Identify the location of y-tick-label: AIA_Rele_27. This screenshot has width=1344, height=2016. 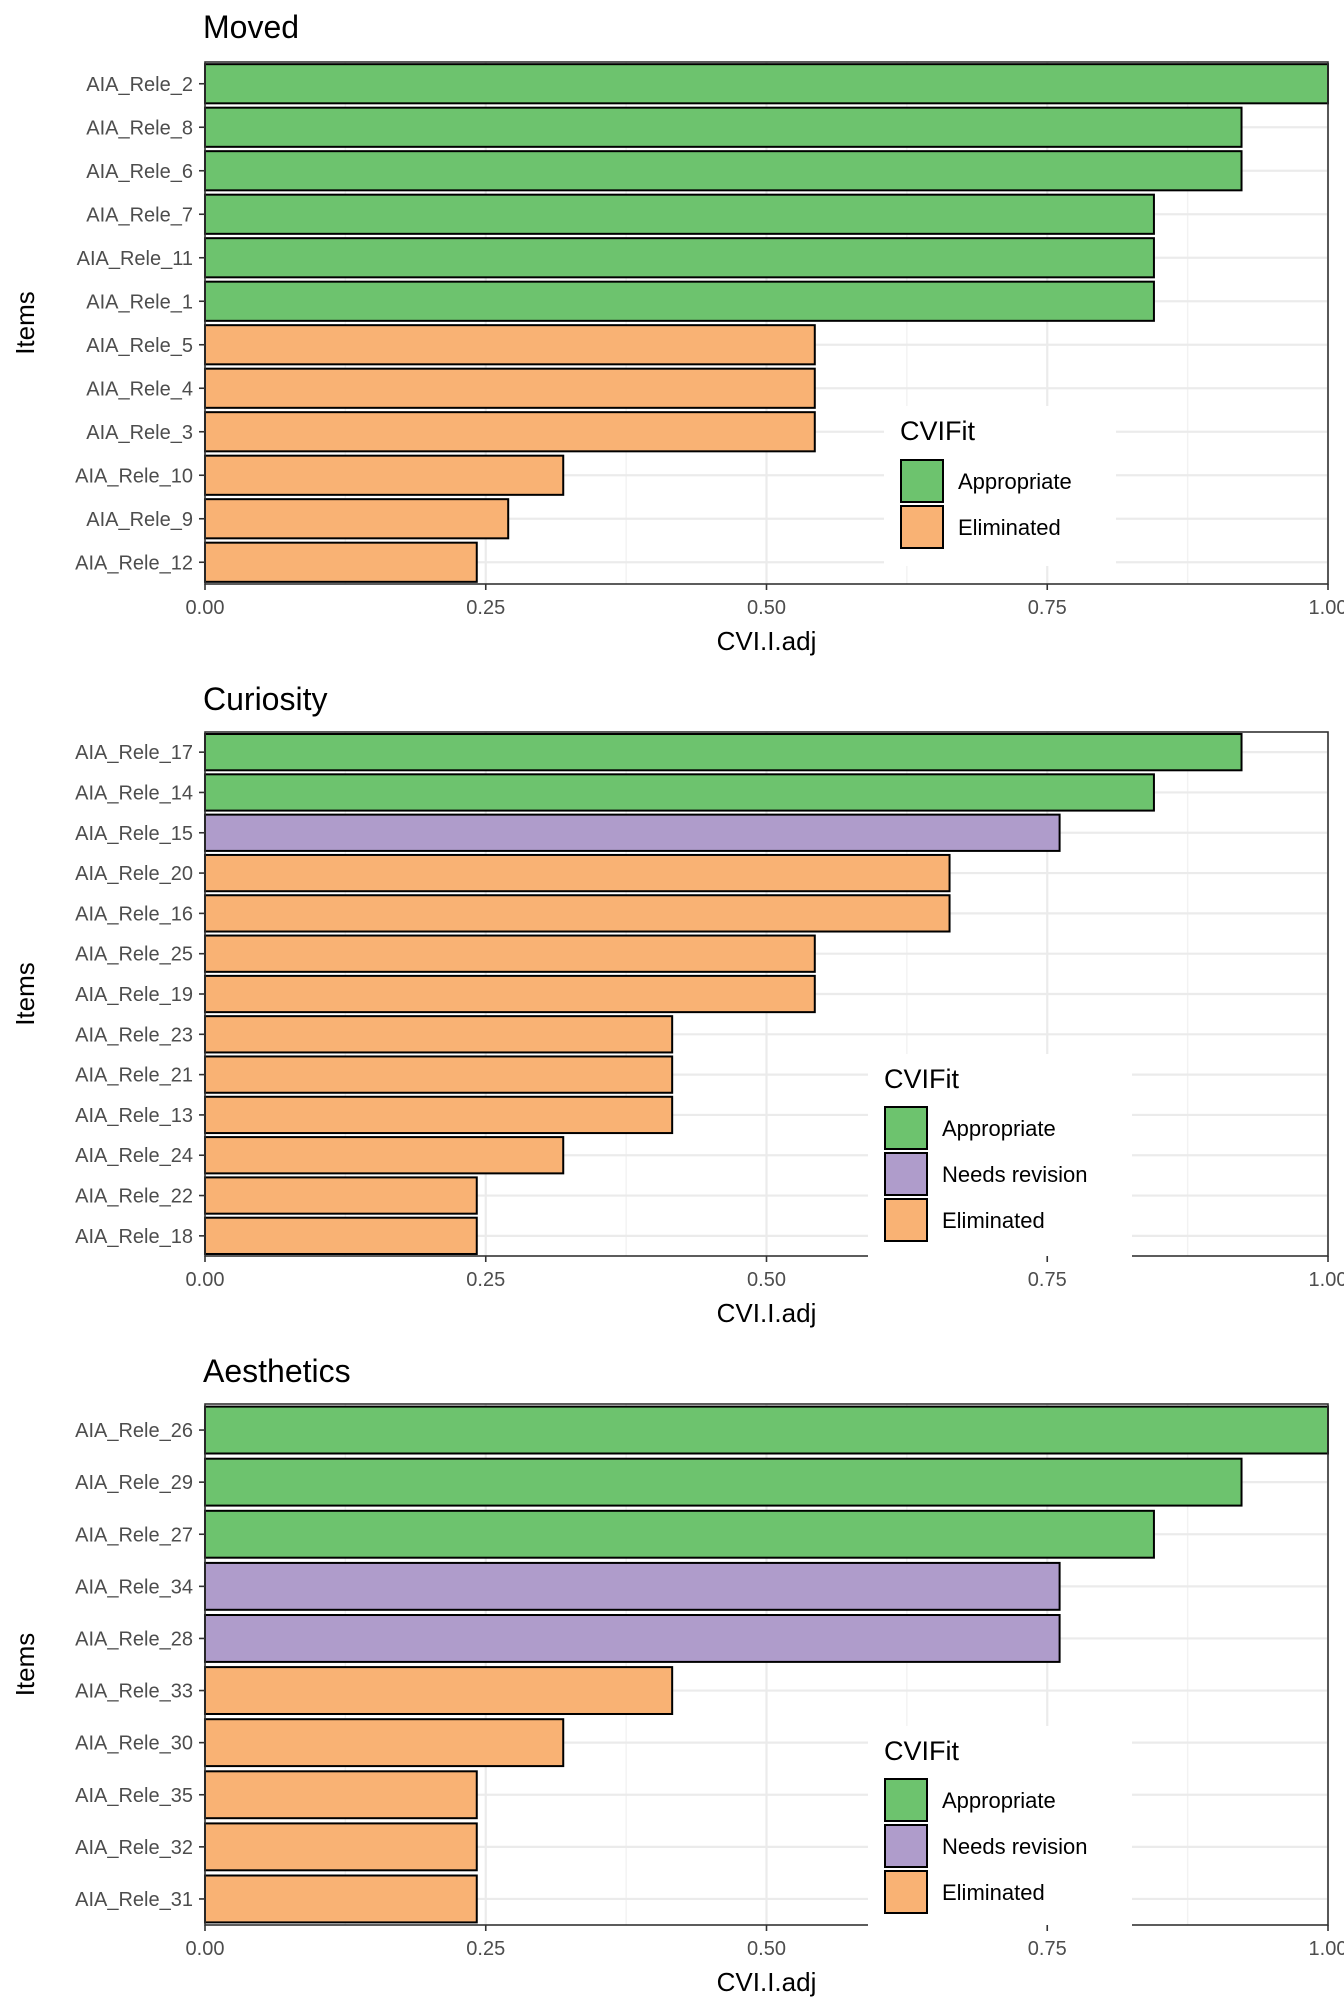
(134, 1535).